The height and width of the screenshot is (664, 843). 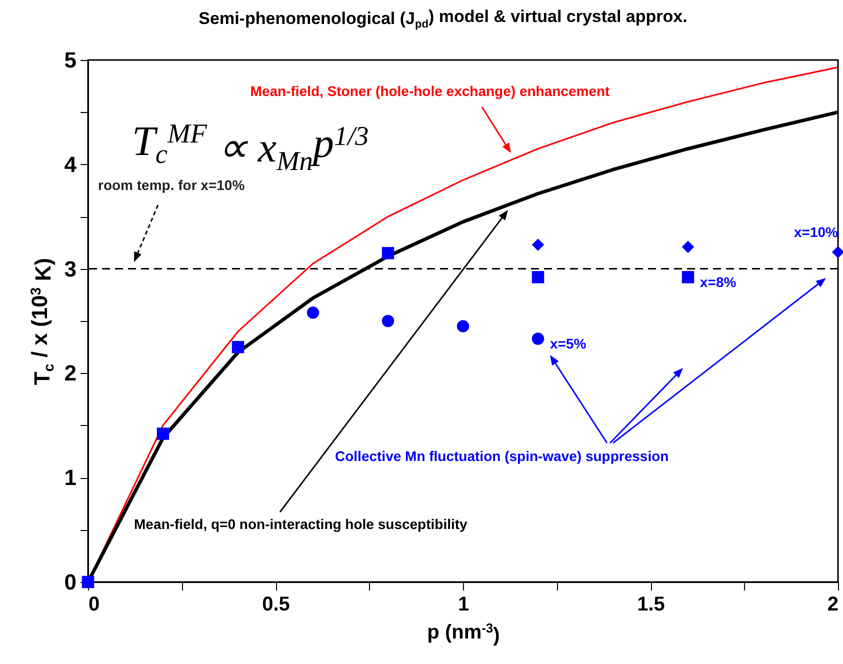 What do you see at coordinates (94, 605) in the screenshot?
I see `x-tick-label: 0` at bounding box center [94, 605].